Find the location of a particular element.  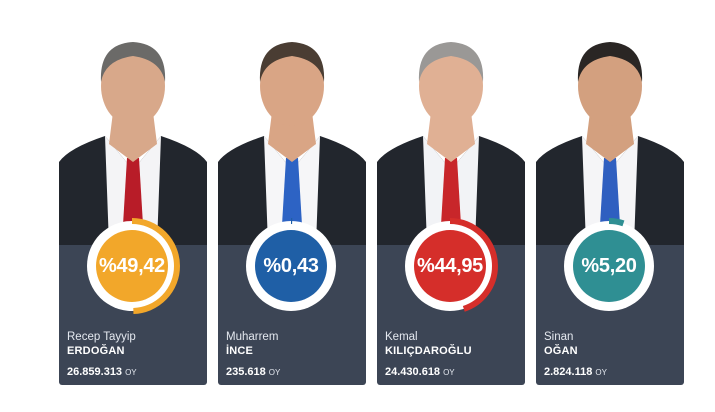

candidate-first-name: Sinan is located at coordinates (559, 337).